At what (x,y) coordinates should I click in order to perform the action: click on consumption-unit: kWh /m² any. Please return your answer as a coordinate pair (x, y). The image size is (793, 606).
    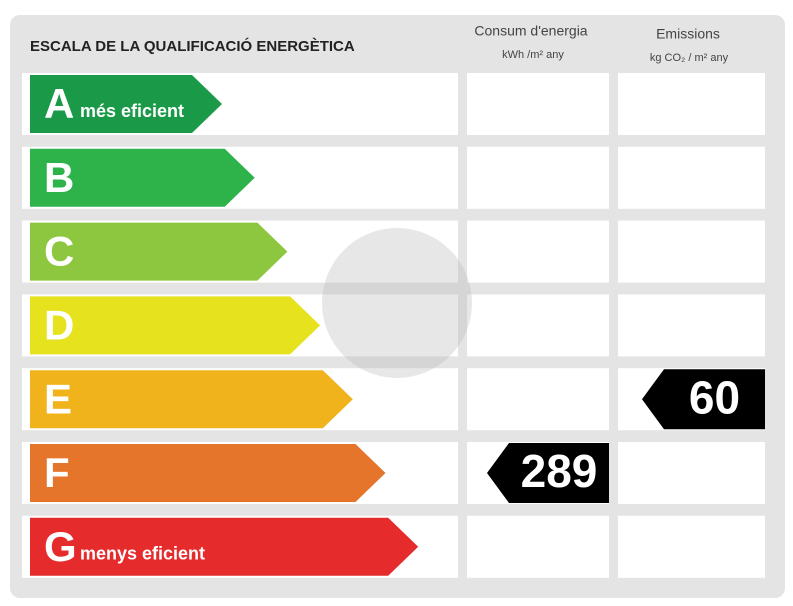
    Looking at the image, I should click on (533, 55).